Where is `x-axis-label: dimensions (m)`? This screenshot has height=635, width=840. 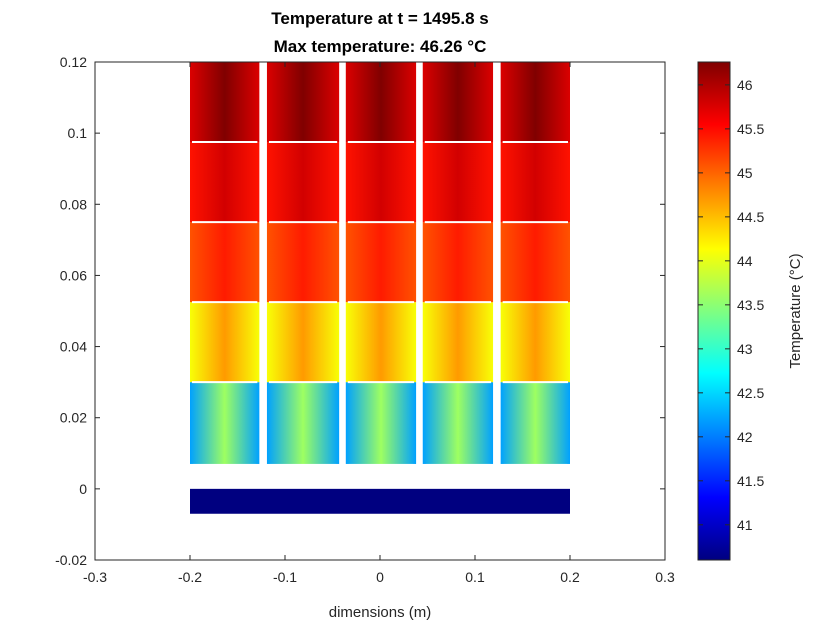
x-axis-label: dimensions (m) is located at coordinates (380, 612).